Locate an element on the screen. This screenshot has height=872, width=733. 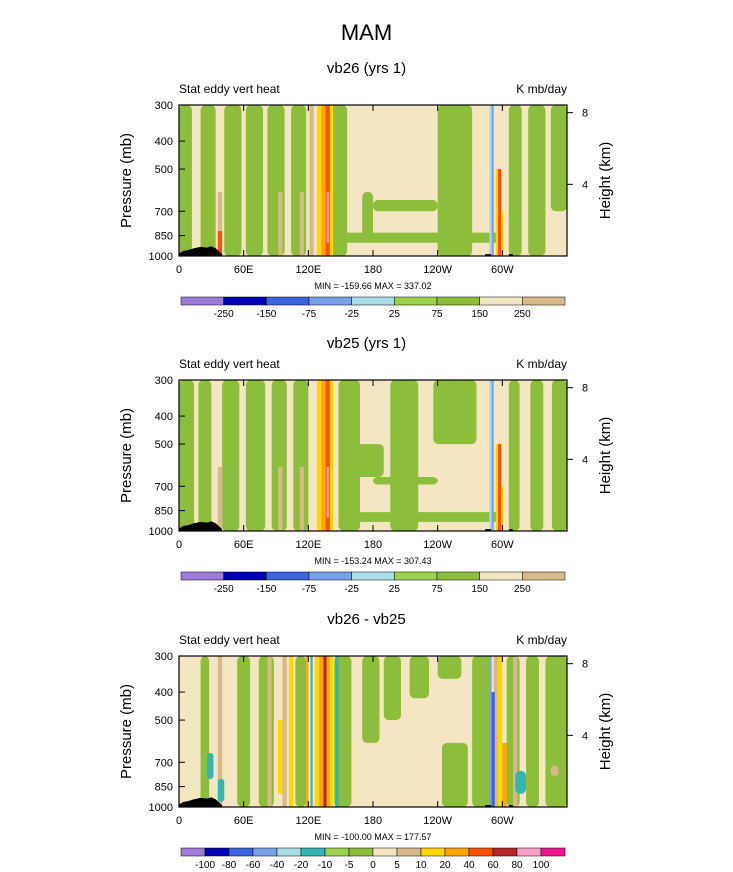
colorbar-label: 40 is located at coordinates (469, 865).